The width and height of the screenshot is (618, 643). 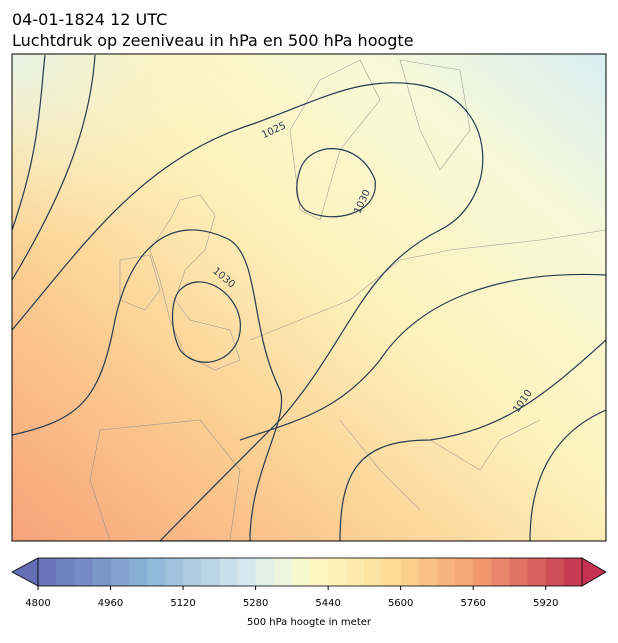 What do you see at coordinates (594, 572) in the screenshot?
I see `colorbar-extend-high` at bounding box center [594, 572].